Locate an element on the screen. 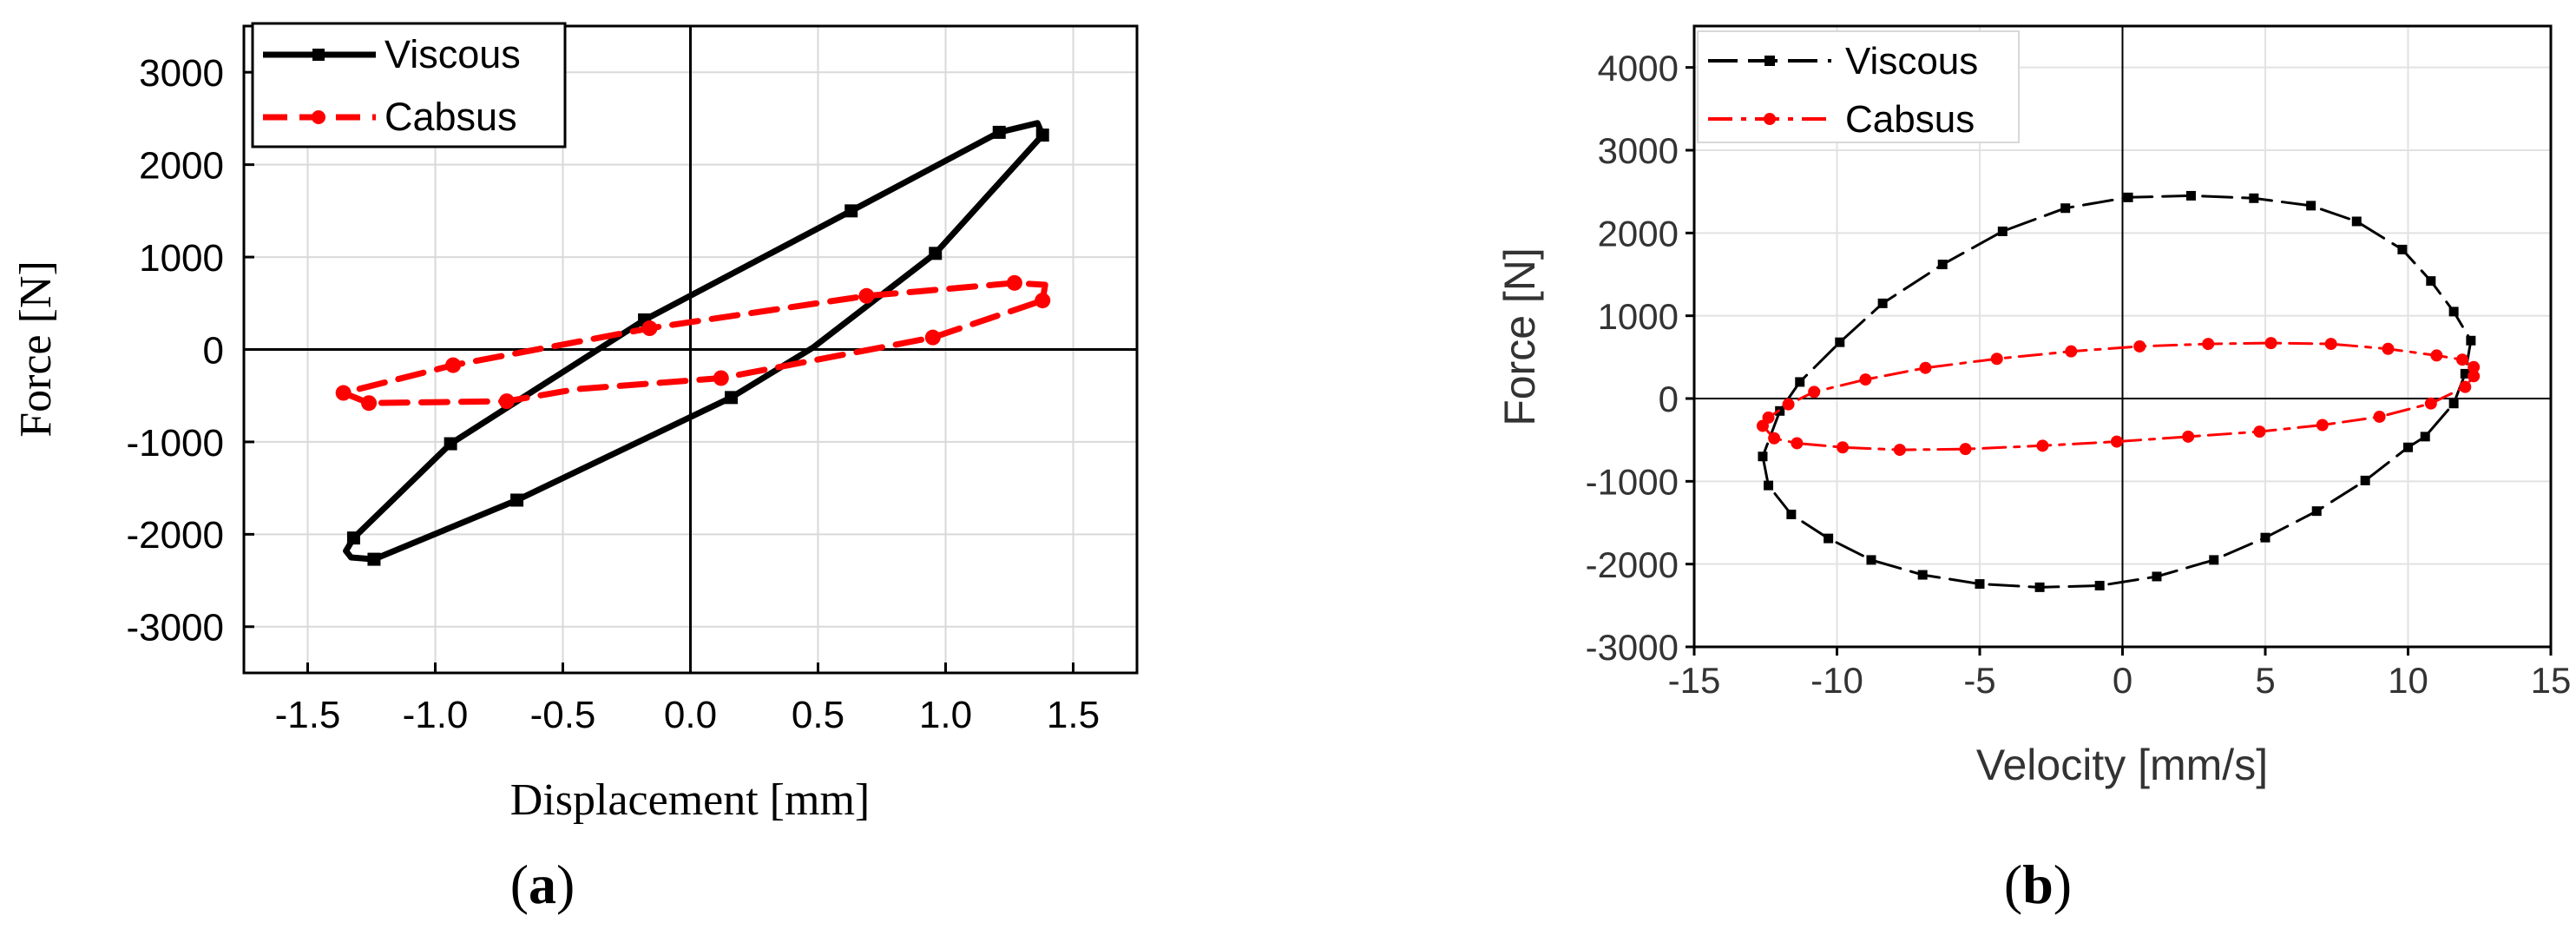 The height and width of the screenshot is (936, 2576). y-tick-label-b: 0 is located at coordinates (1669, 399).